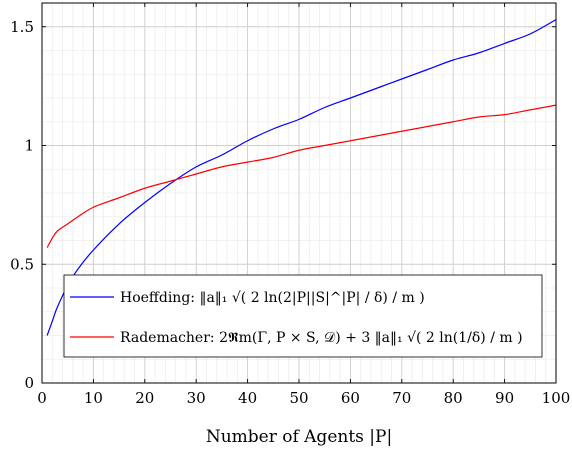 The image size is (572, 452). What do you see at coordinates (556, 398) in the screenshot?
I see `x-tick-label: 100` at bounding box center [556, 398].